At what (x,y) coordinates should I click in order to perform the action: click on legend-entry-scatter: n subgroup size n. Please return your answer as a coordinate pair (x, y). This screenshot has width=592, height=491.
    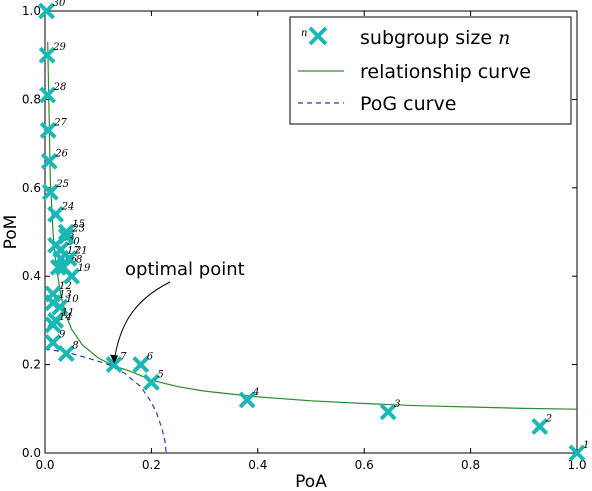
    Looking at the image, I should click on (405, 37).